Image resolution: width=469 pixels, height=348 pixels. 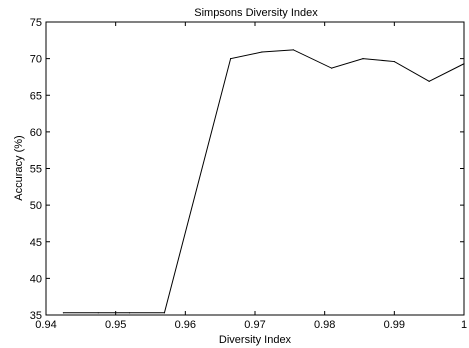 What do you see at coordinates (19, 167) in the screenshot?
I see `y-axis-label: Accuracy (%)` at bounding box center [19, 167].